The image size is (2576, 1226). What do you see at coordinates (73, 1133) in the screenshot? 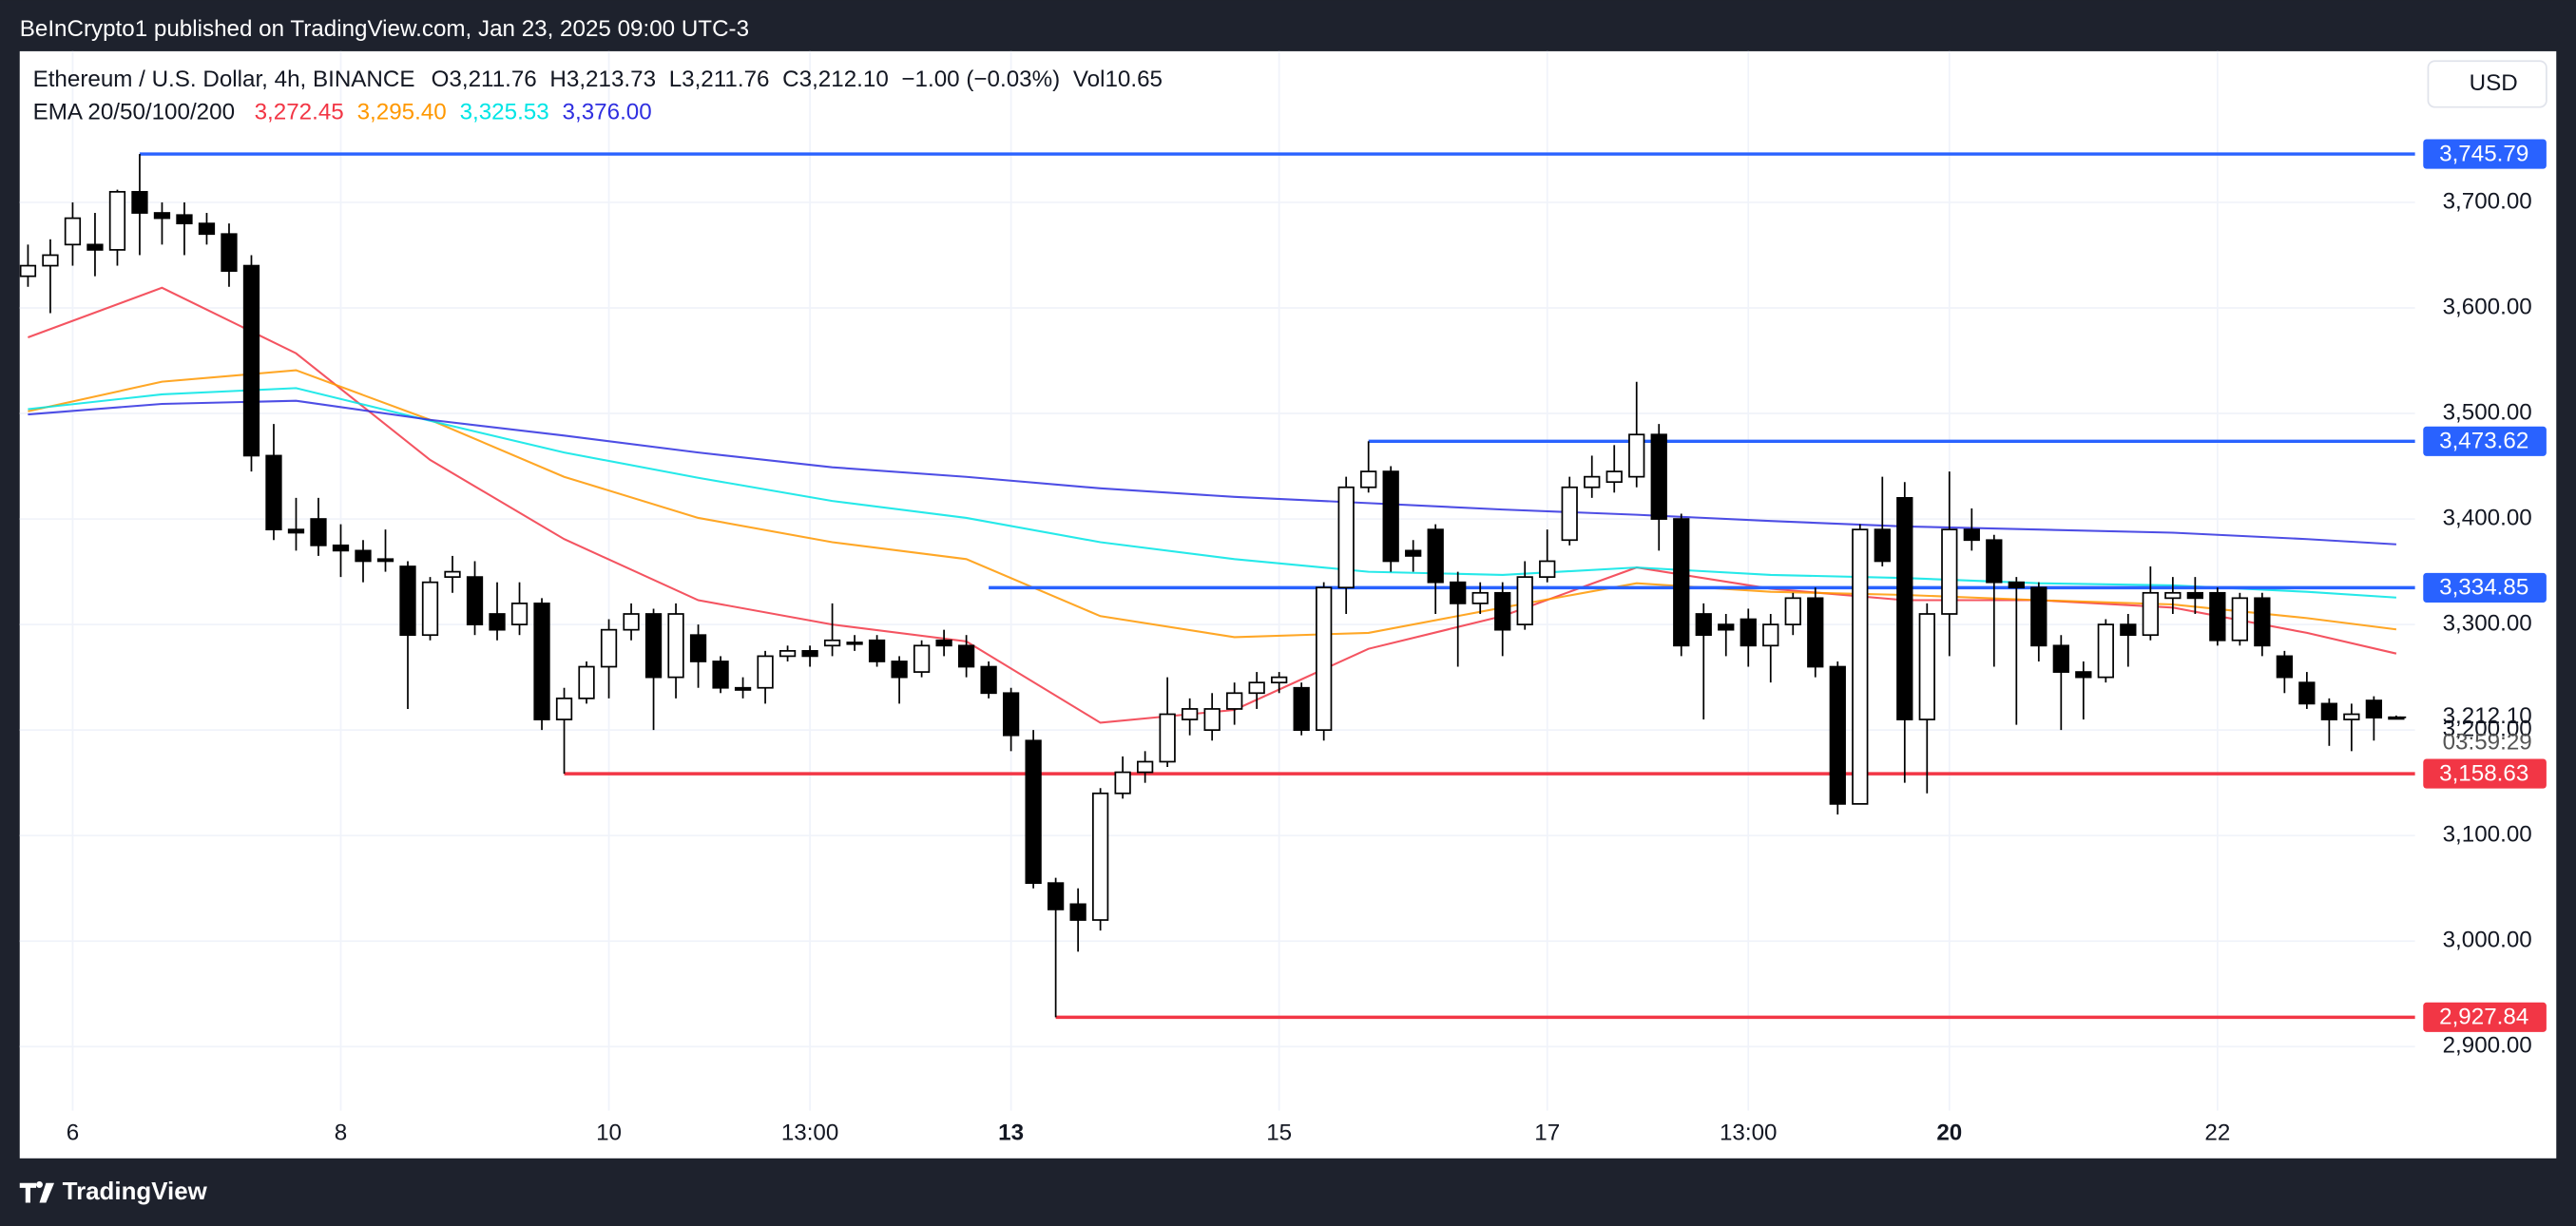
I see `x-tick-label: 6` at bounding box center [73, 1133].